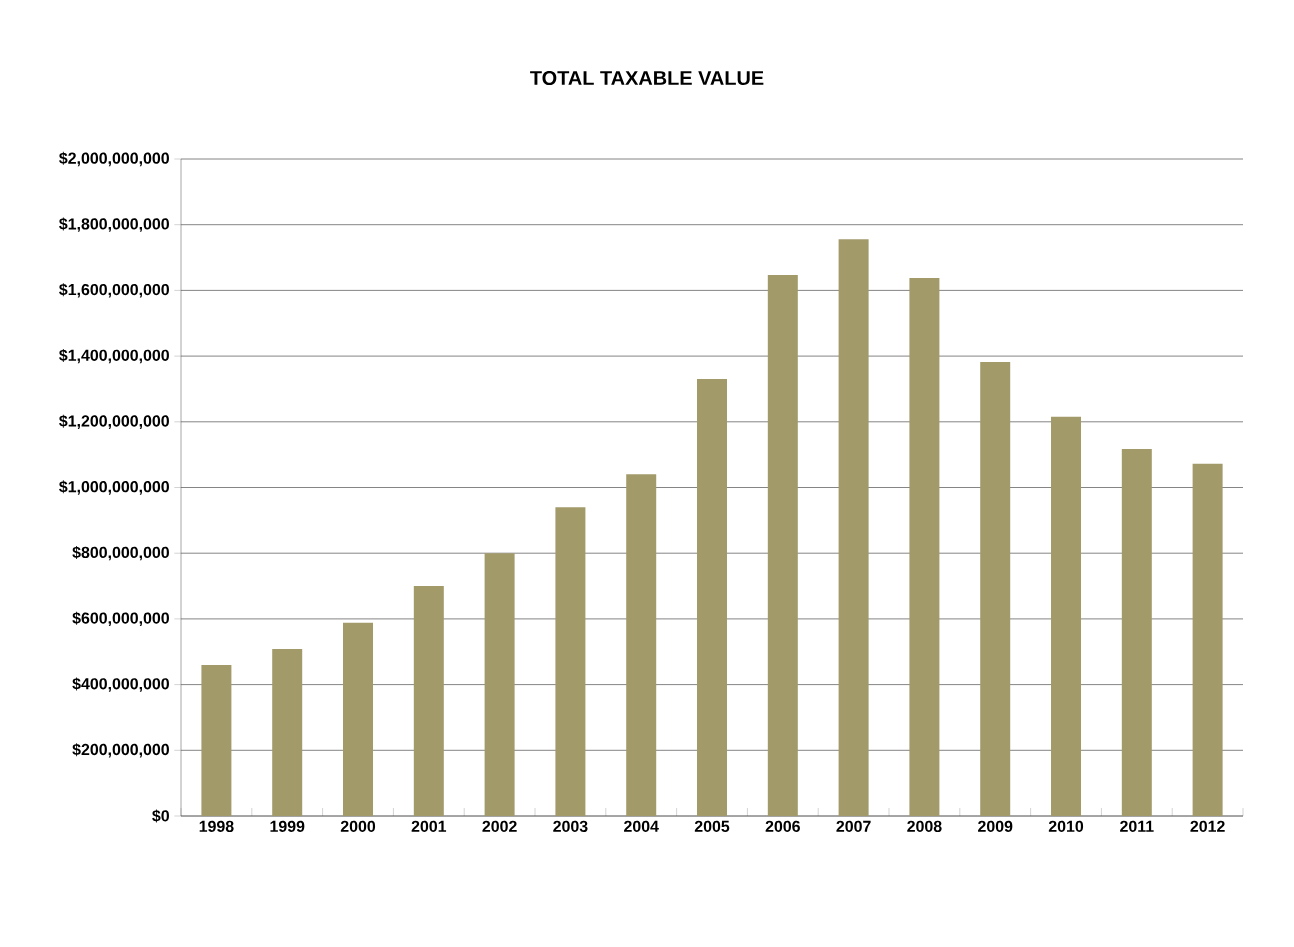 The width and height of the screenshot is (1294, 947). What do you see at coordinates (499, 826) in the screenshot?
I see `x-tick-label: 2002` at bounding box center [499, 826].